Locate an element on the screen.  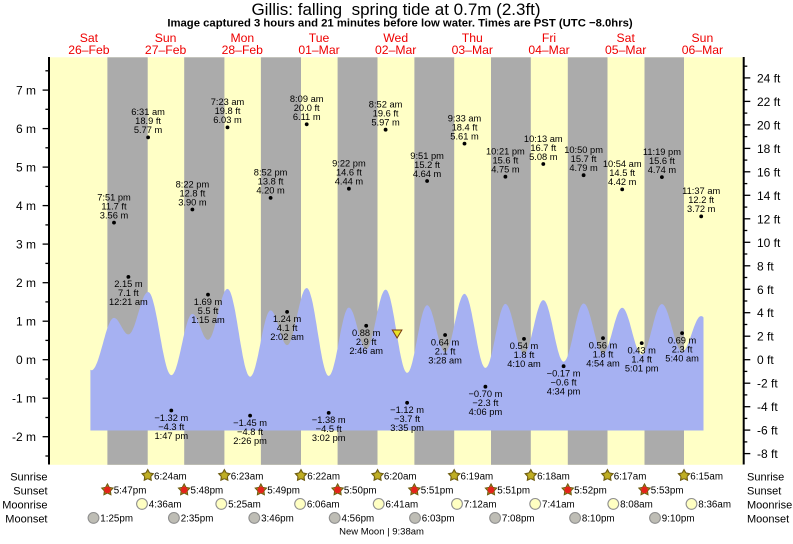
svg-text: 8:52 pm is located at coordinates (271, 173).